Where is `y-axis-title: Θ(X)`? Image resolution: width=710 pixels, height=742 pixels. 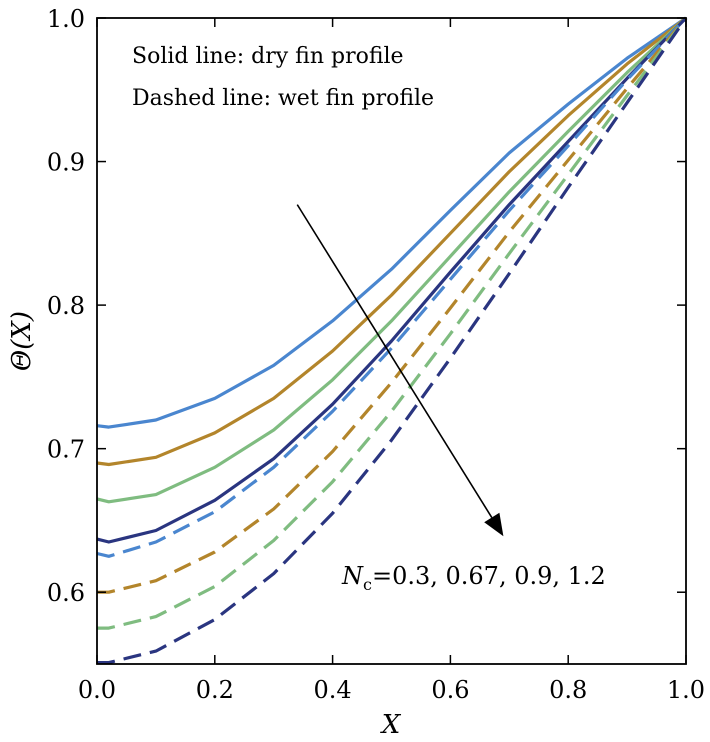 y-axis-title: Θ(X) is located at coordinates (22, 341).